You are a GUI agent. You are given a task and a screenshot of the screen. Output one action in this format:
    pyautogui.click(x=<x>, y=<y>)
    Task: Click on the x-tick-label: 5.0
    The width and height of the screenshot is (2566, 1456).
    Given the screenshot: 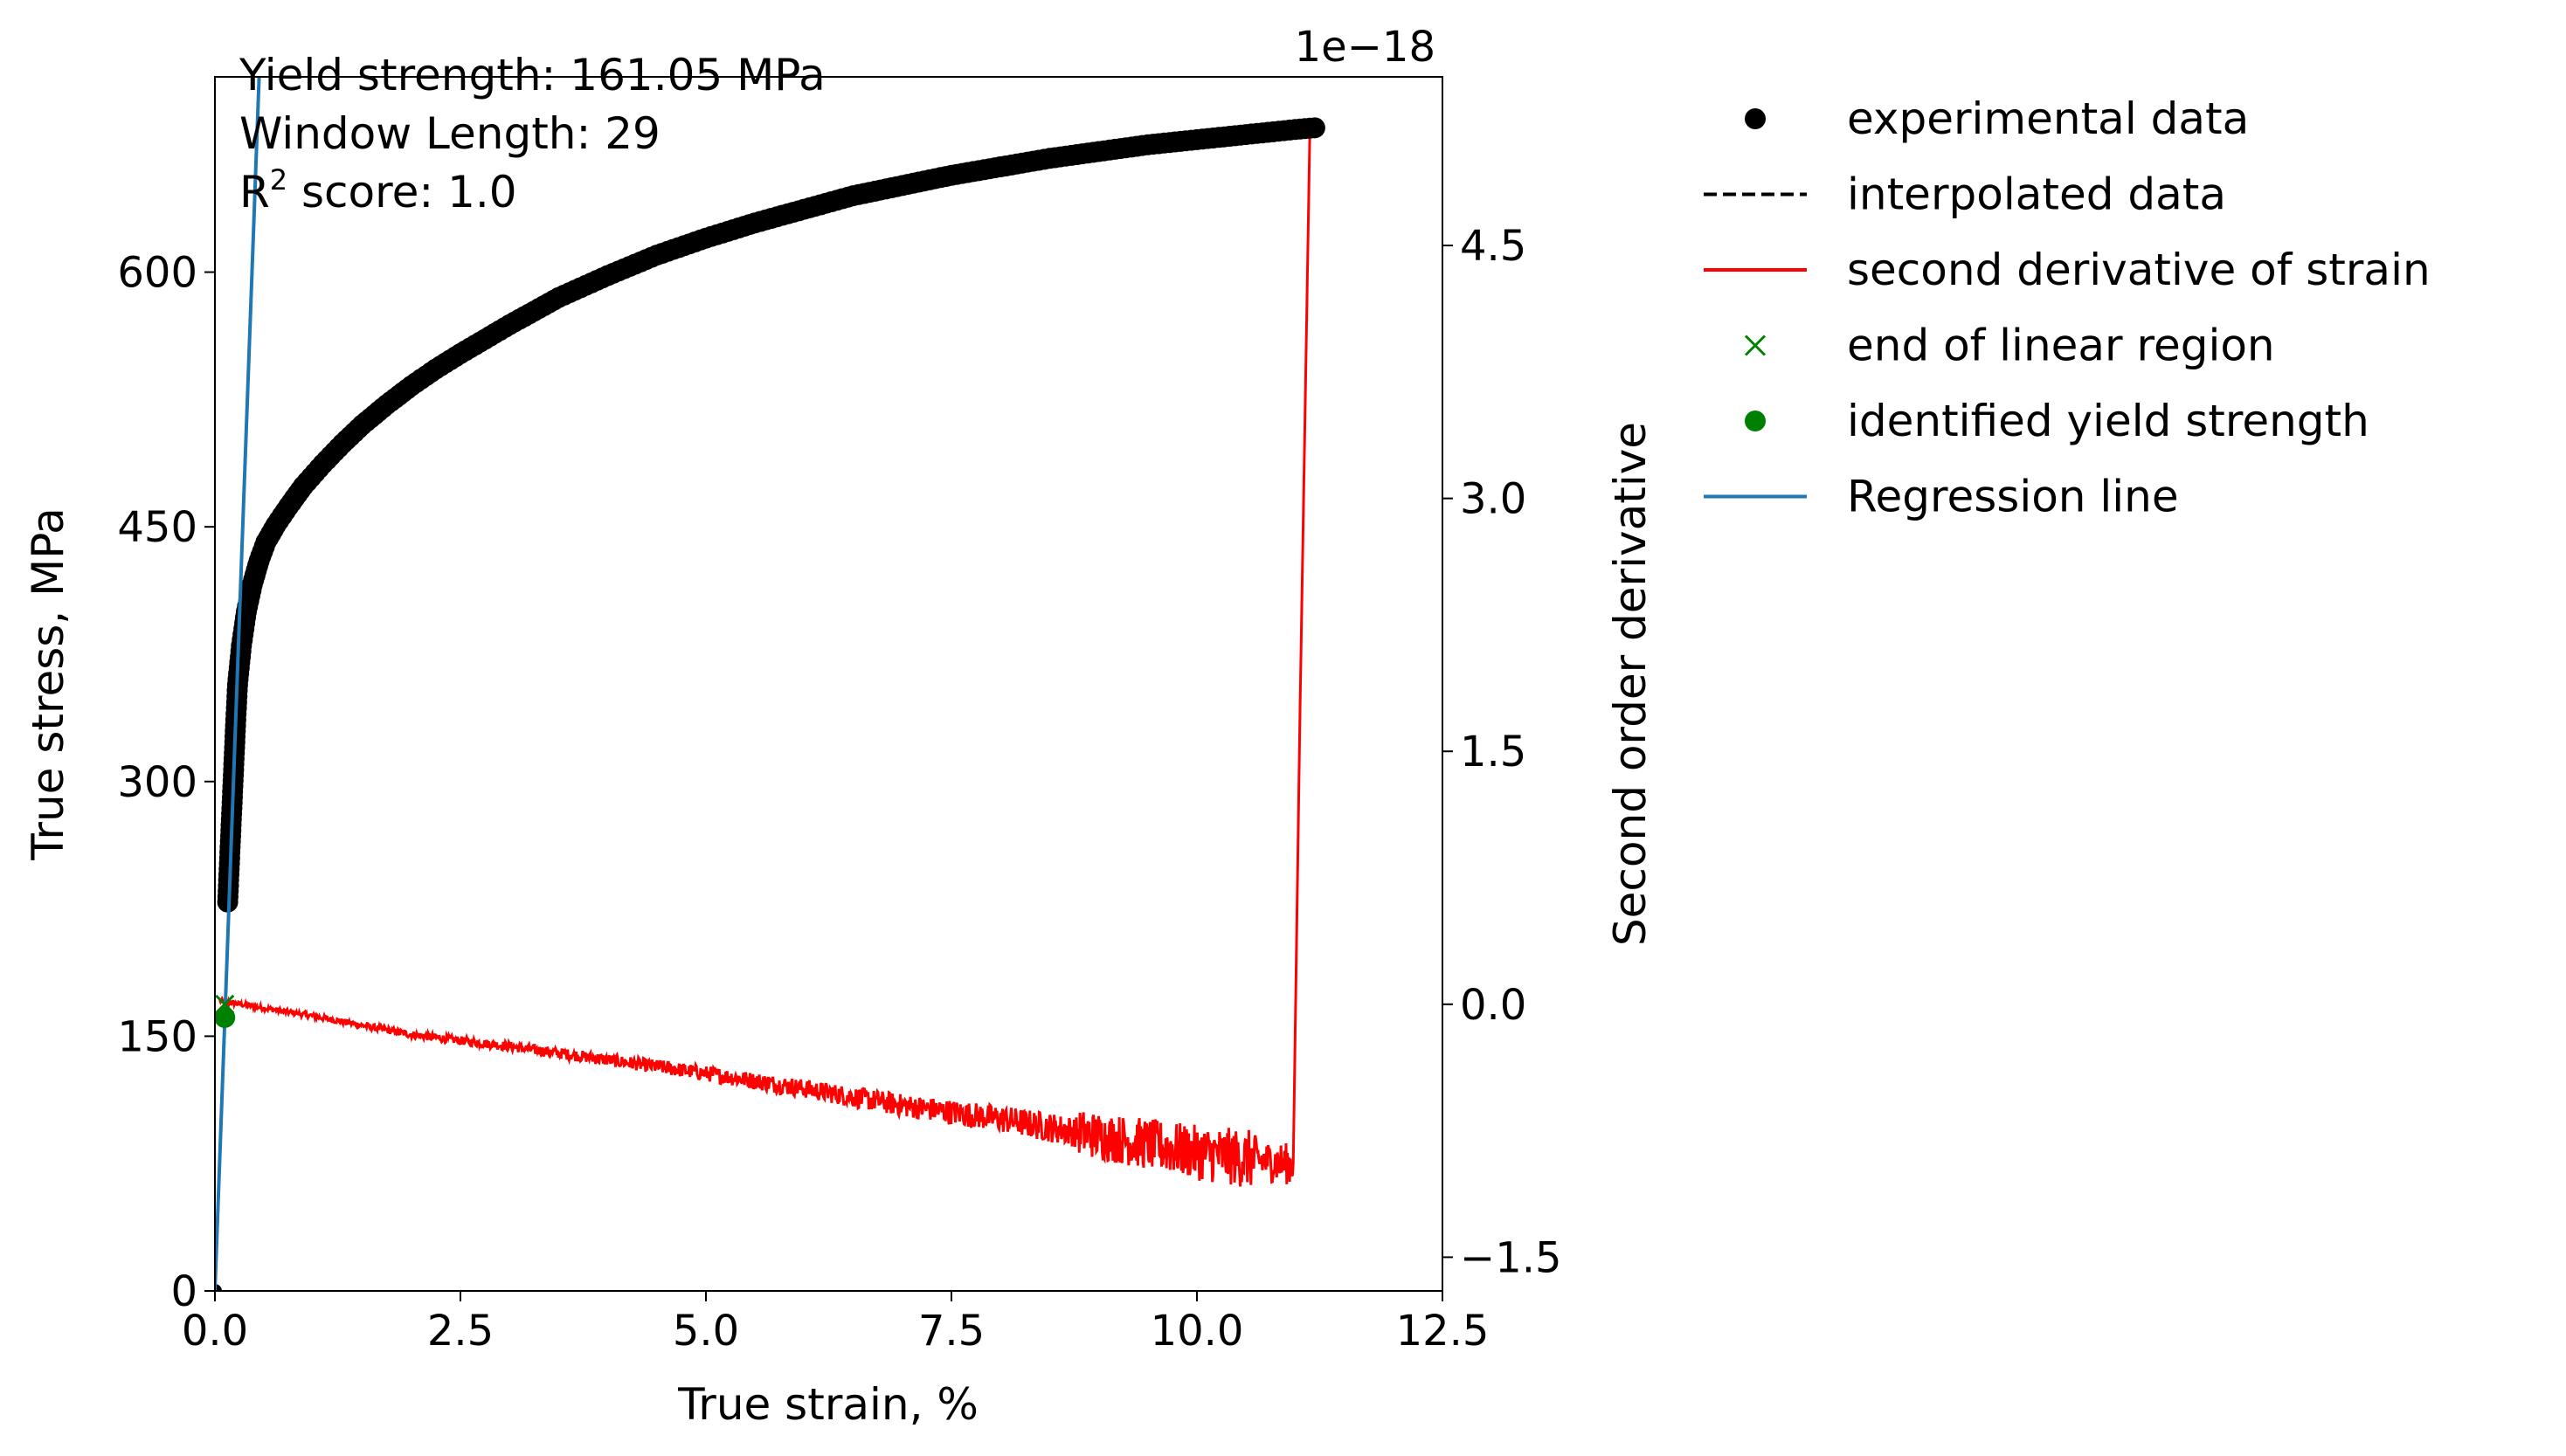 What is the action you would take?
    pyautogui.click(x=706, y=1331)
    